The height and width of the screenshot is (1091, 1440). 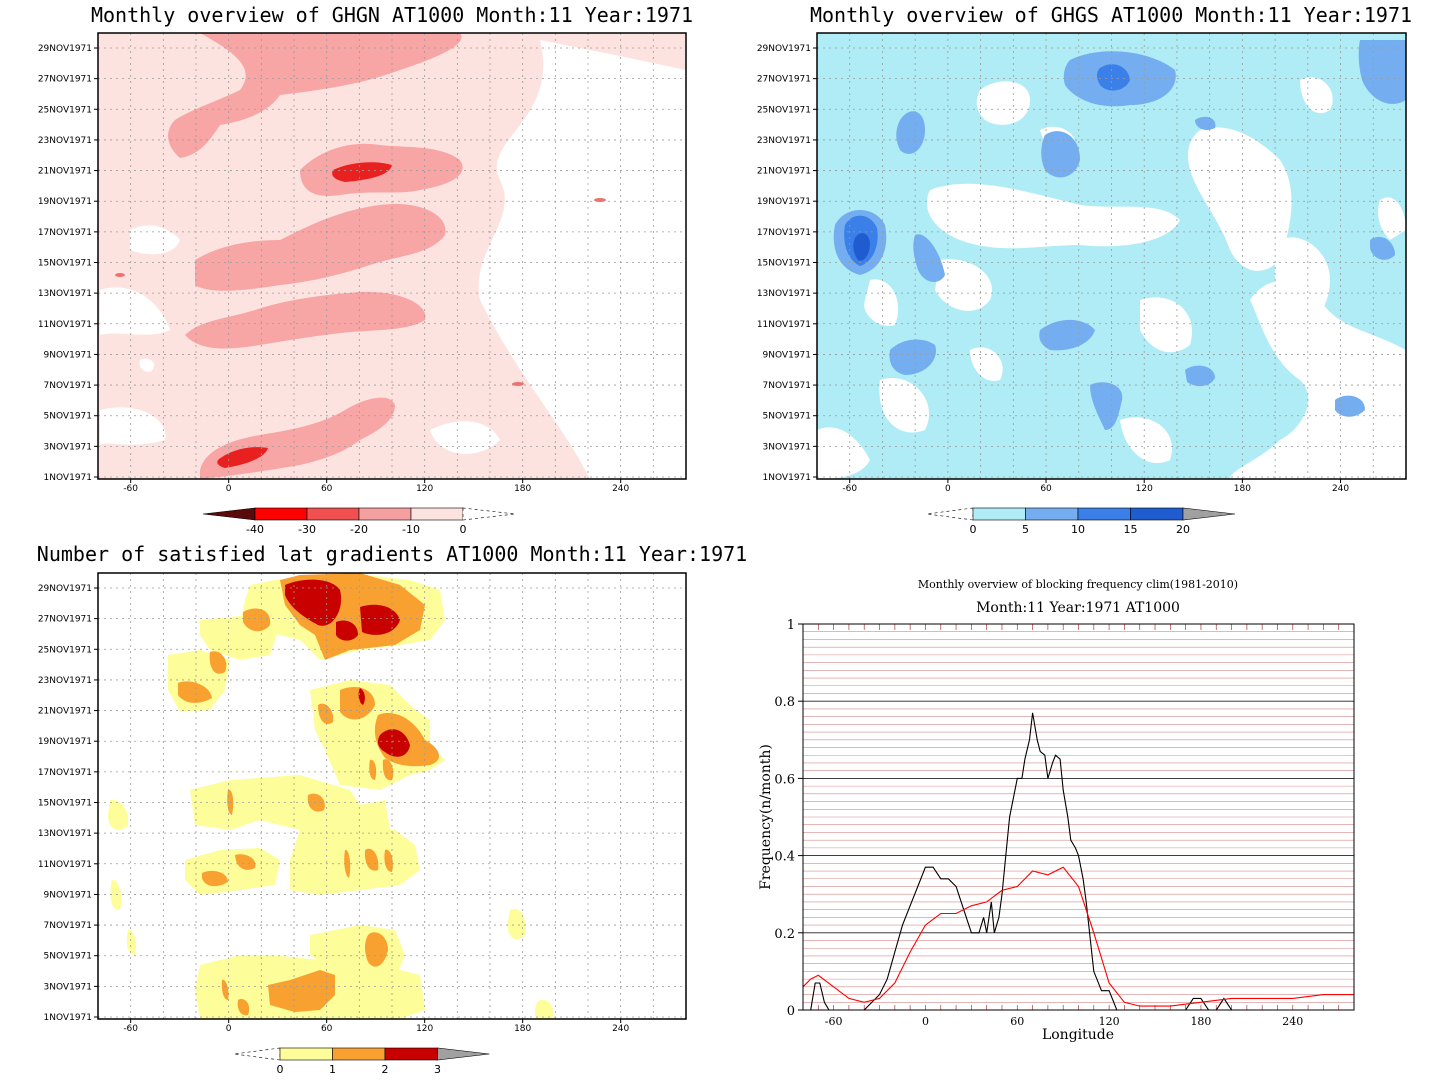 What do you see at coordinates (1081, 521) in the screenshot?
I see `ghgs-colorbar: 0 5 10 15 20` at bounding box center [1081, 521].